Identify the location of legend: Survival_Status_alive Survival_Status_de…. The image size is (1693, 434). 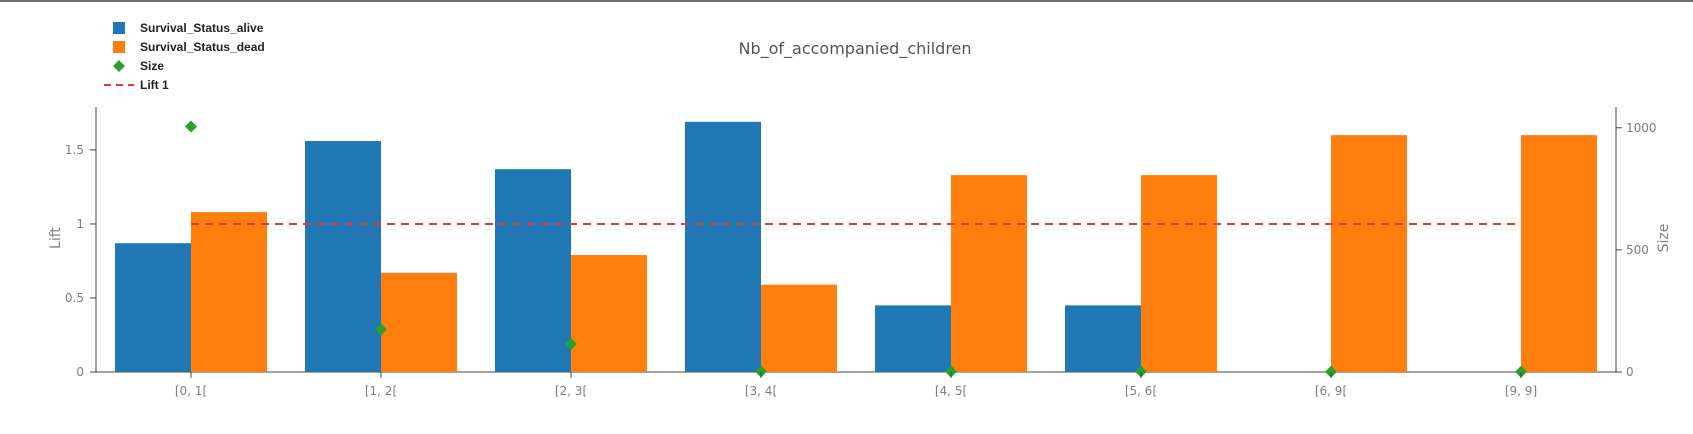
(184, 56).